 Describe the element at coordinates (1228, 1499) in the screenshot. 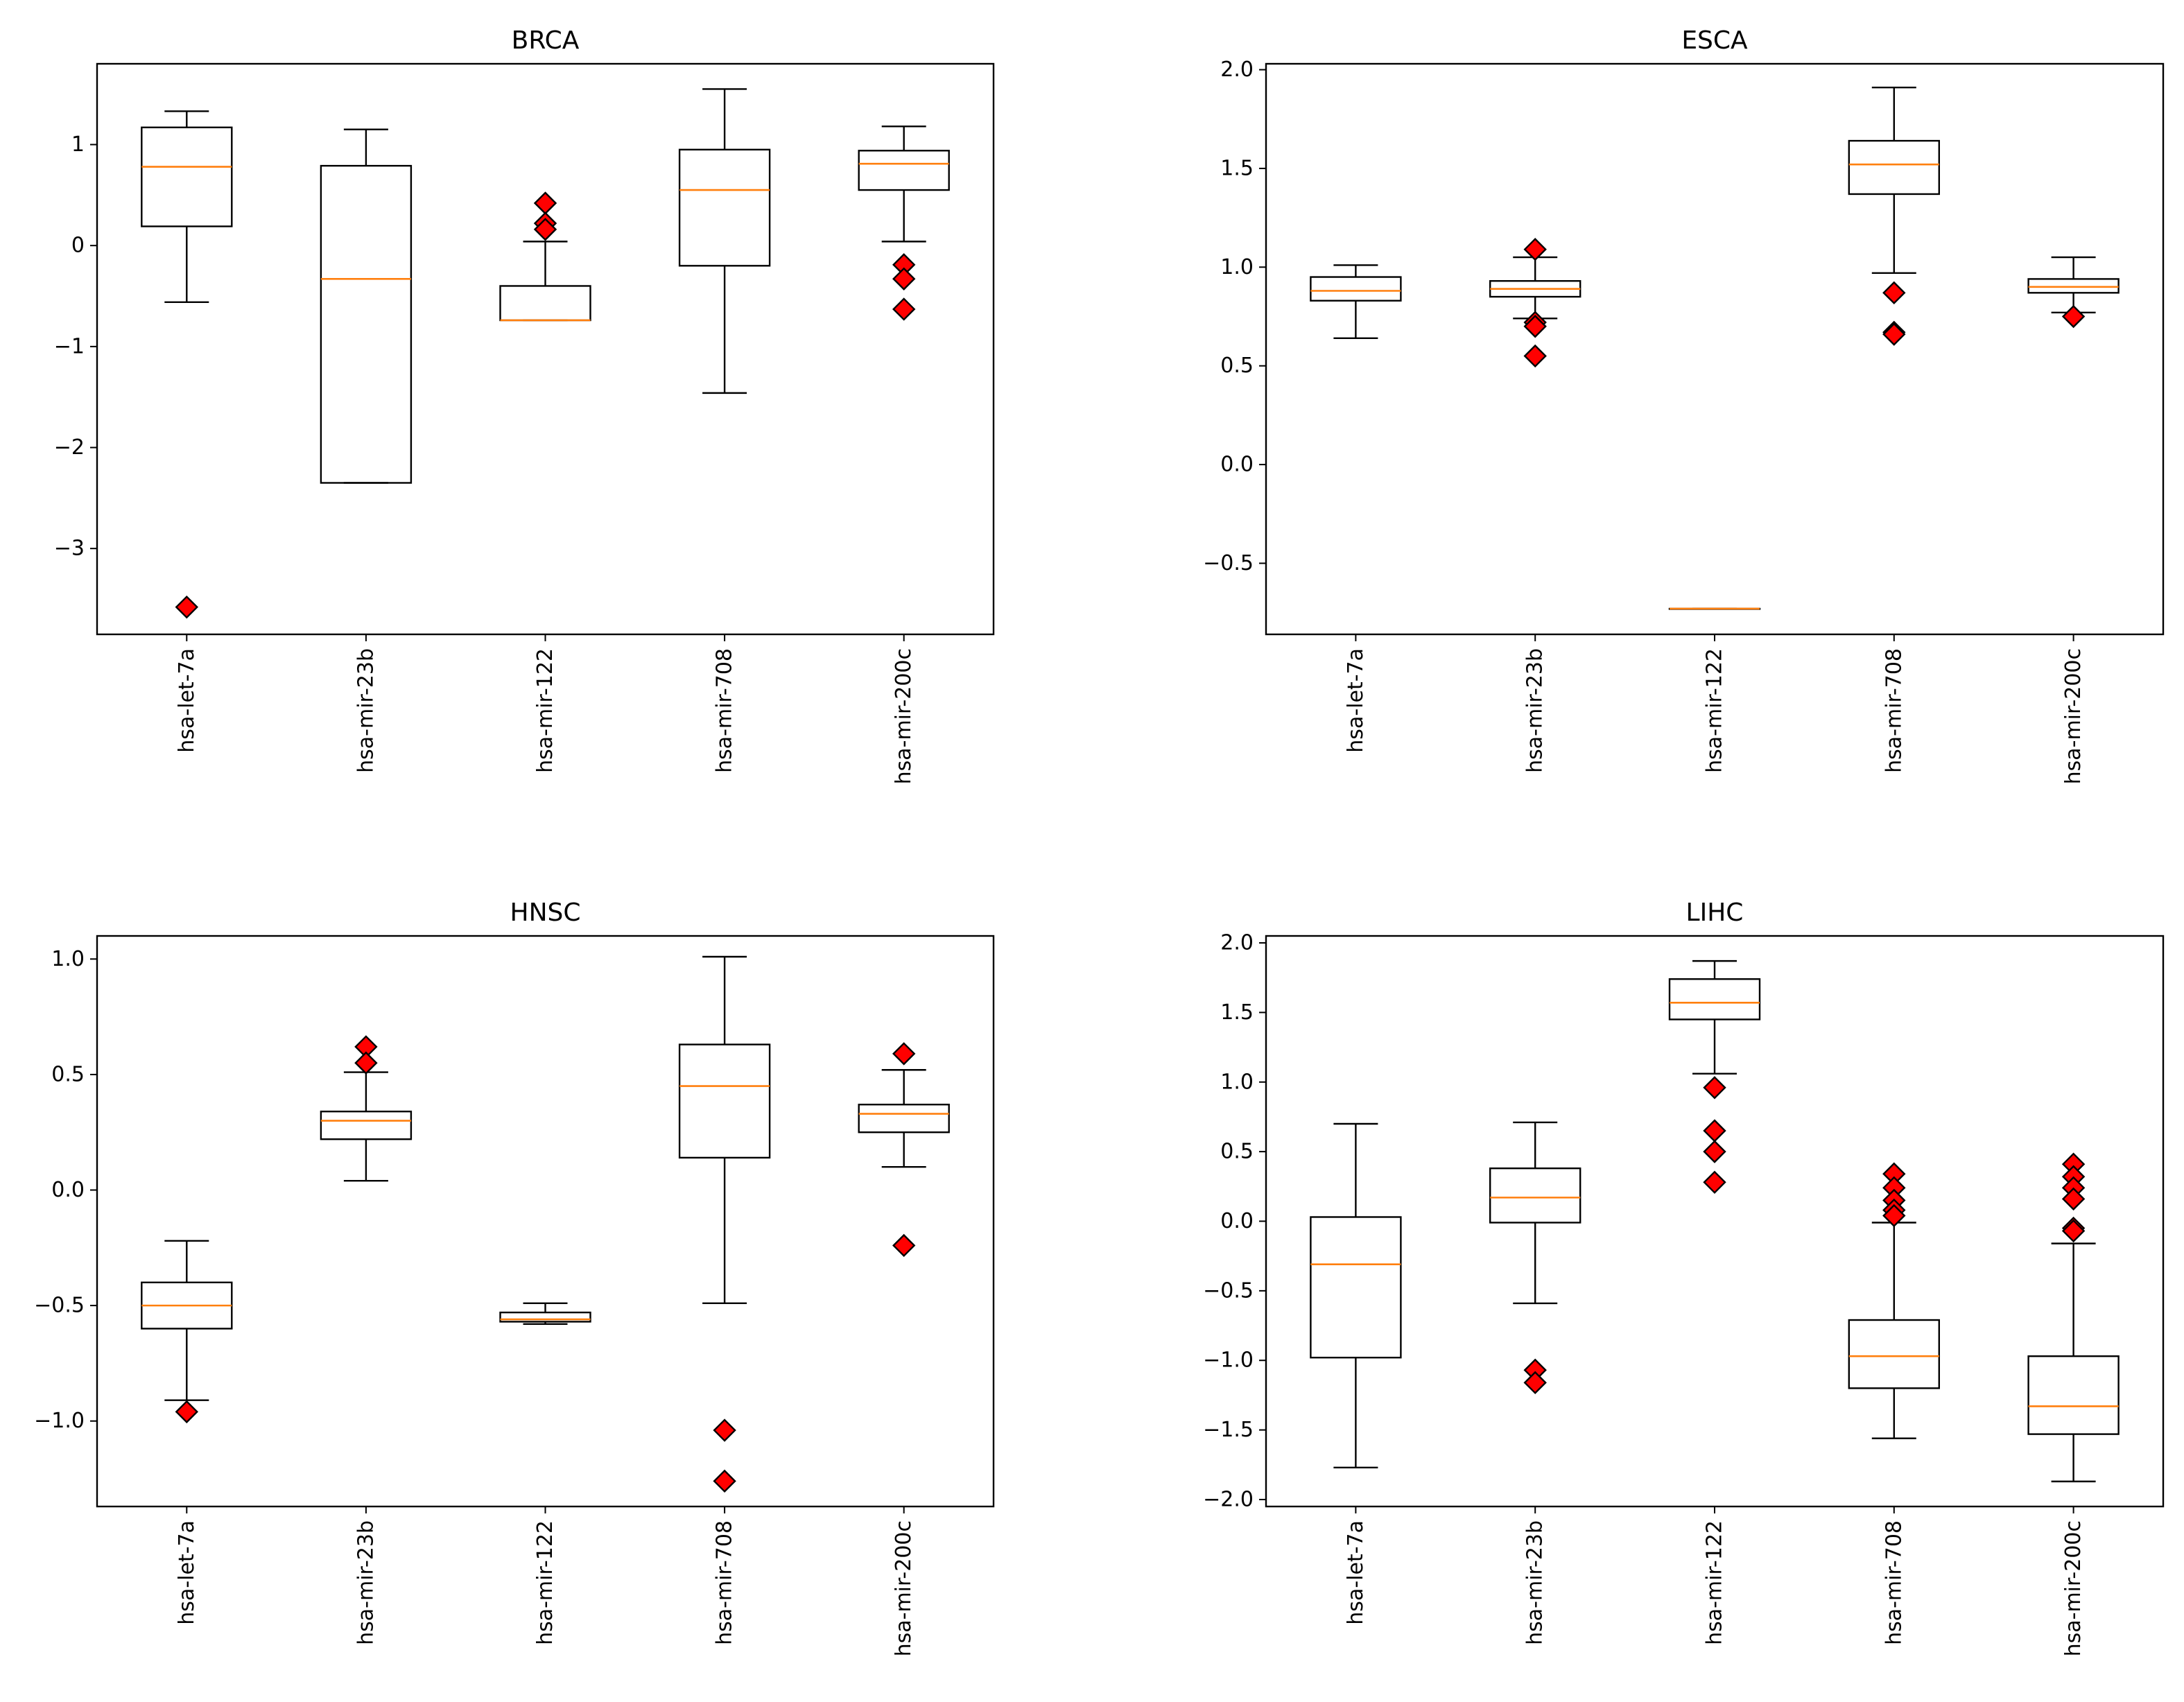

I see `y-tick-label: −2.0` at that location.